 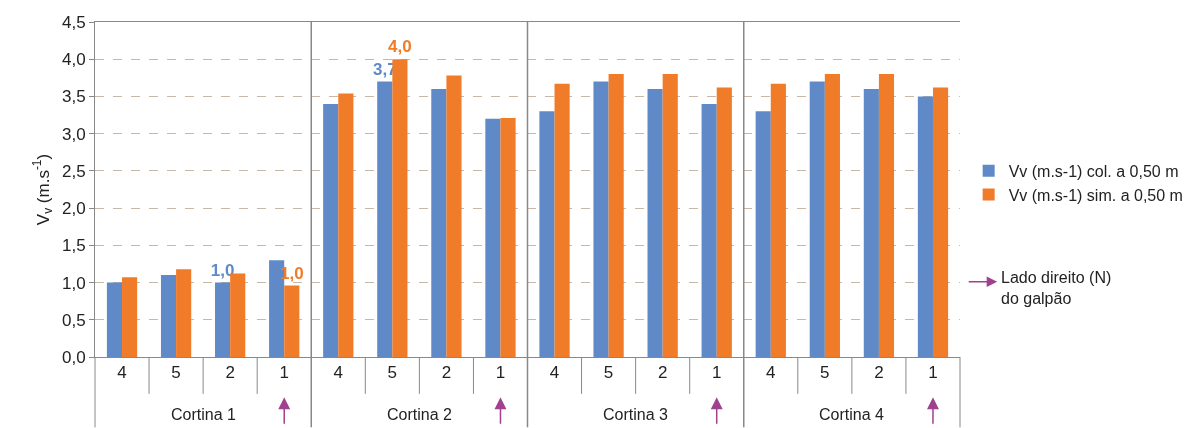 I want to click on legend-label: Vv (m.s-1) sim. a 0,50 m, so click(x=1095, y=195).